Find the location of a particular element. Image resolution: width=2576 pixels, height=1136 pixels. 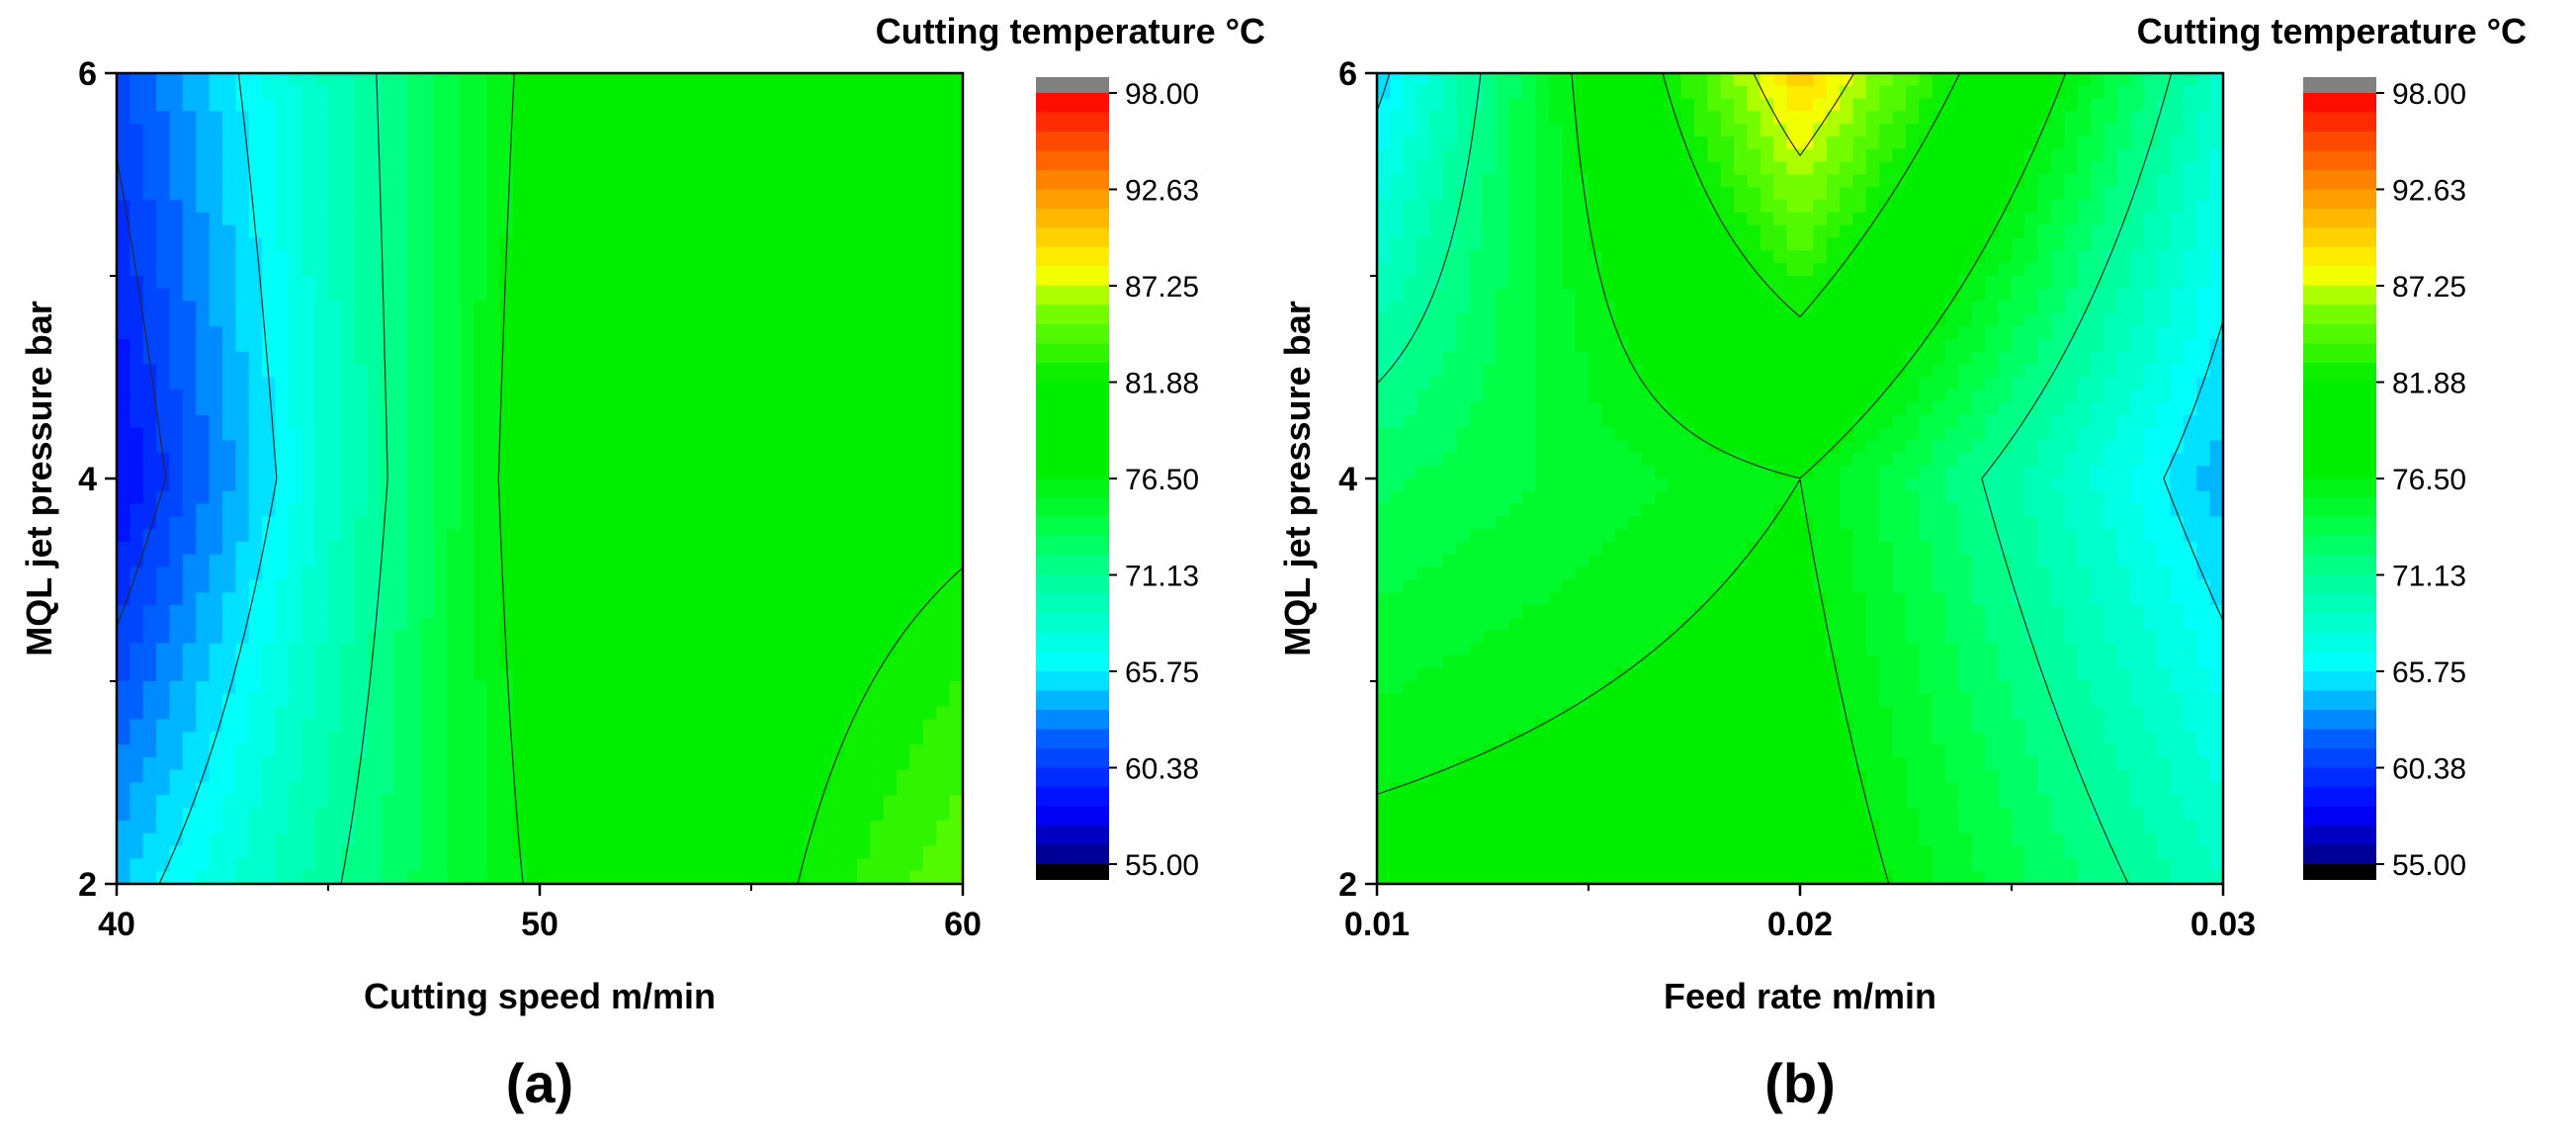

panel-label-a: (a) is located at coordinates (539, 1083).